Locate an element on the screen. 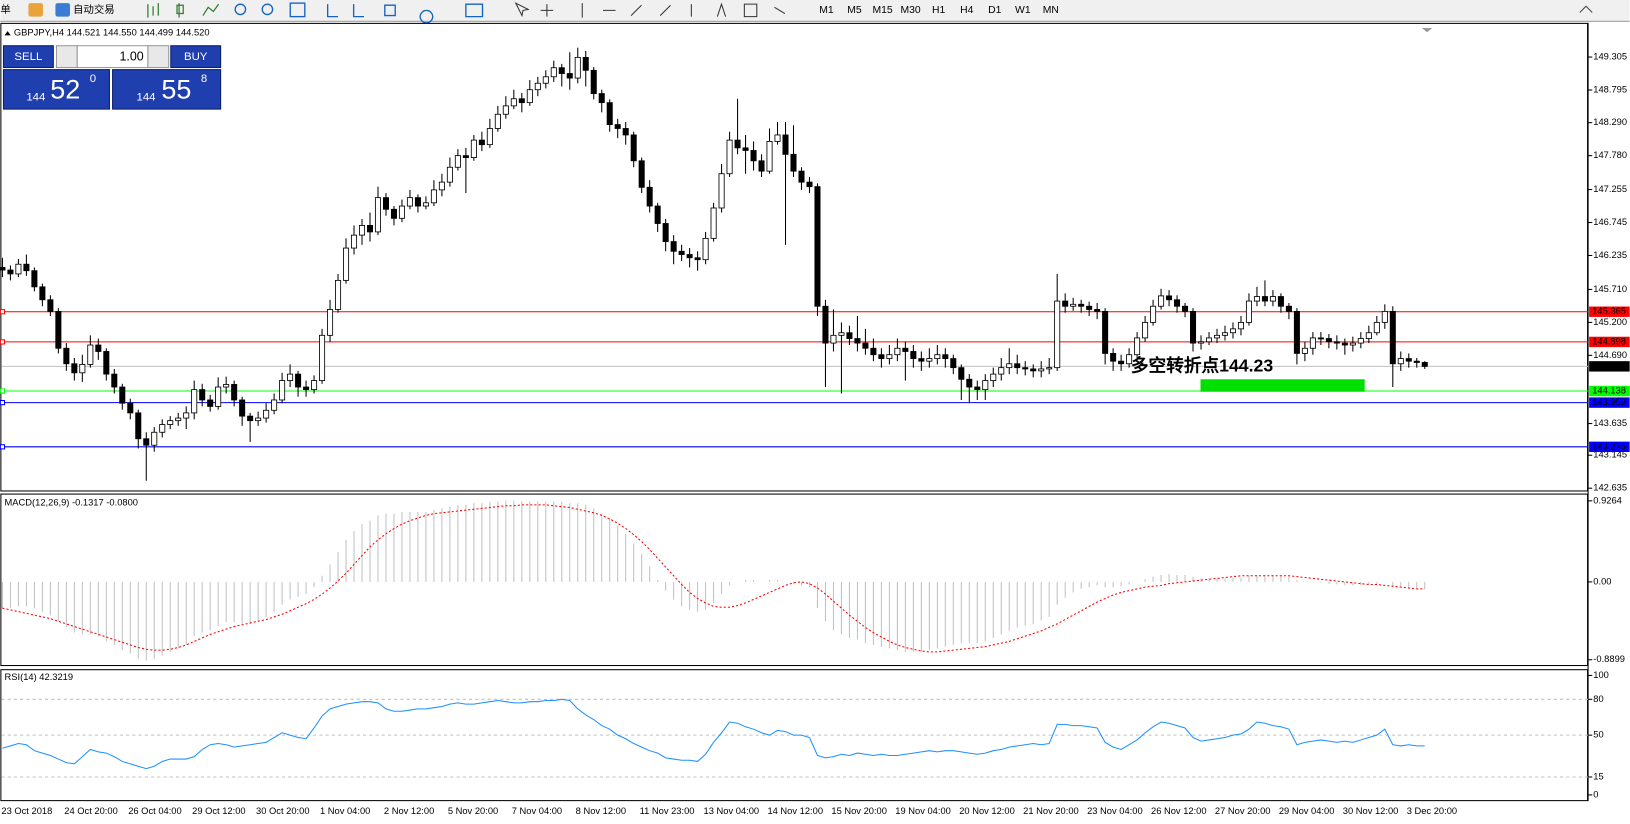 This screenshot has height=824, width=1630. sell-button is located at coordinates (28, 57).